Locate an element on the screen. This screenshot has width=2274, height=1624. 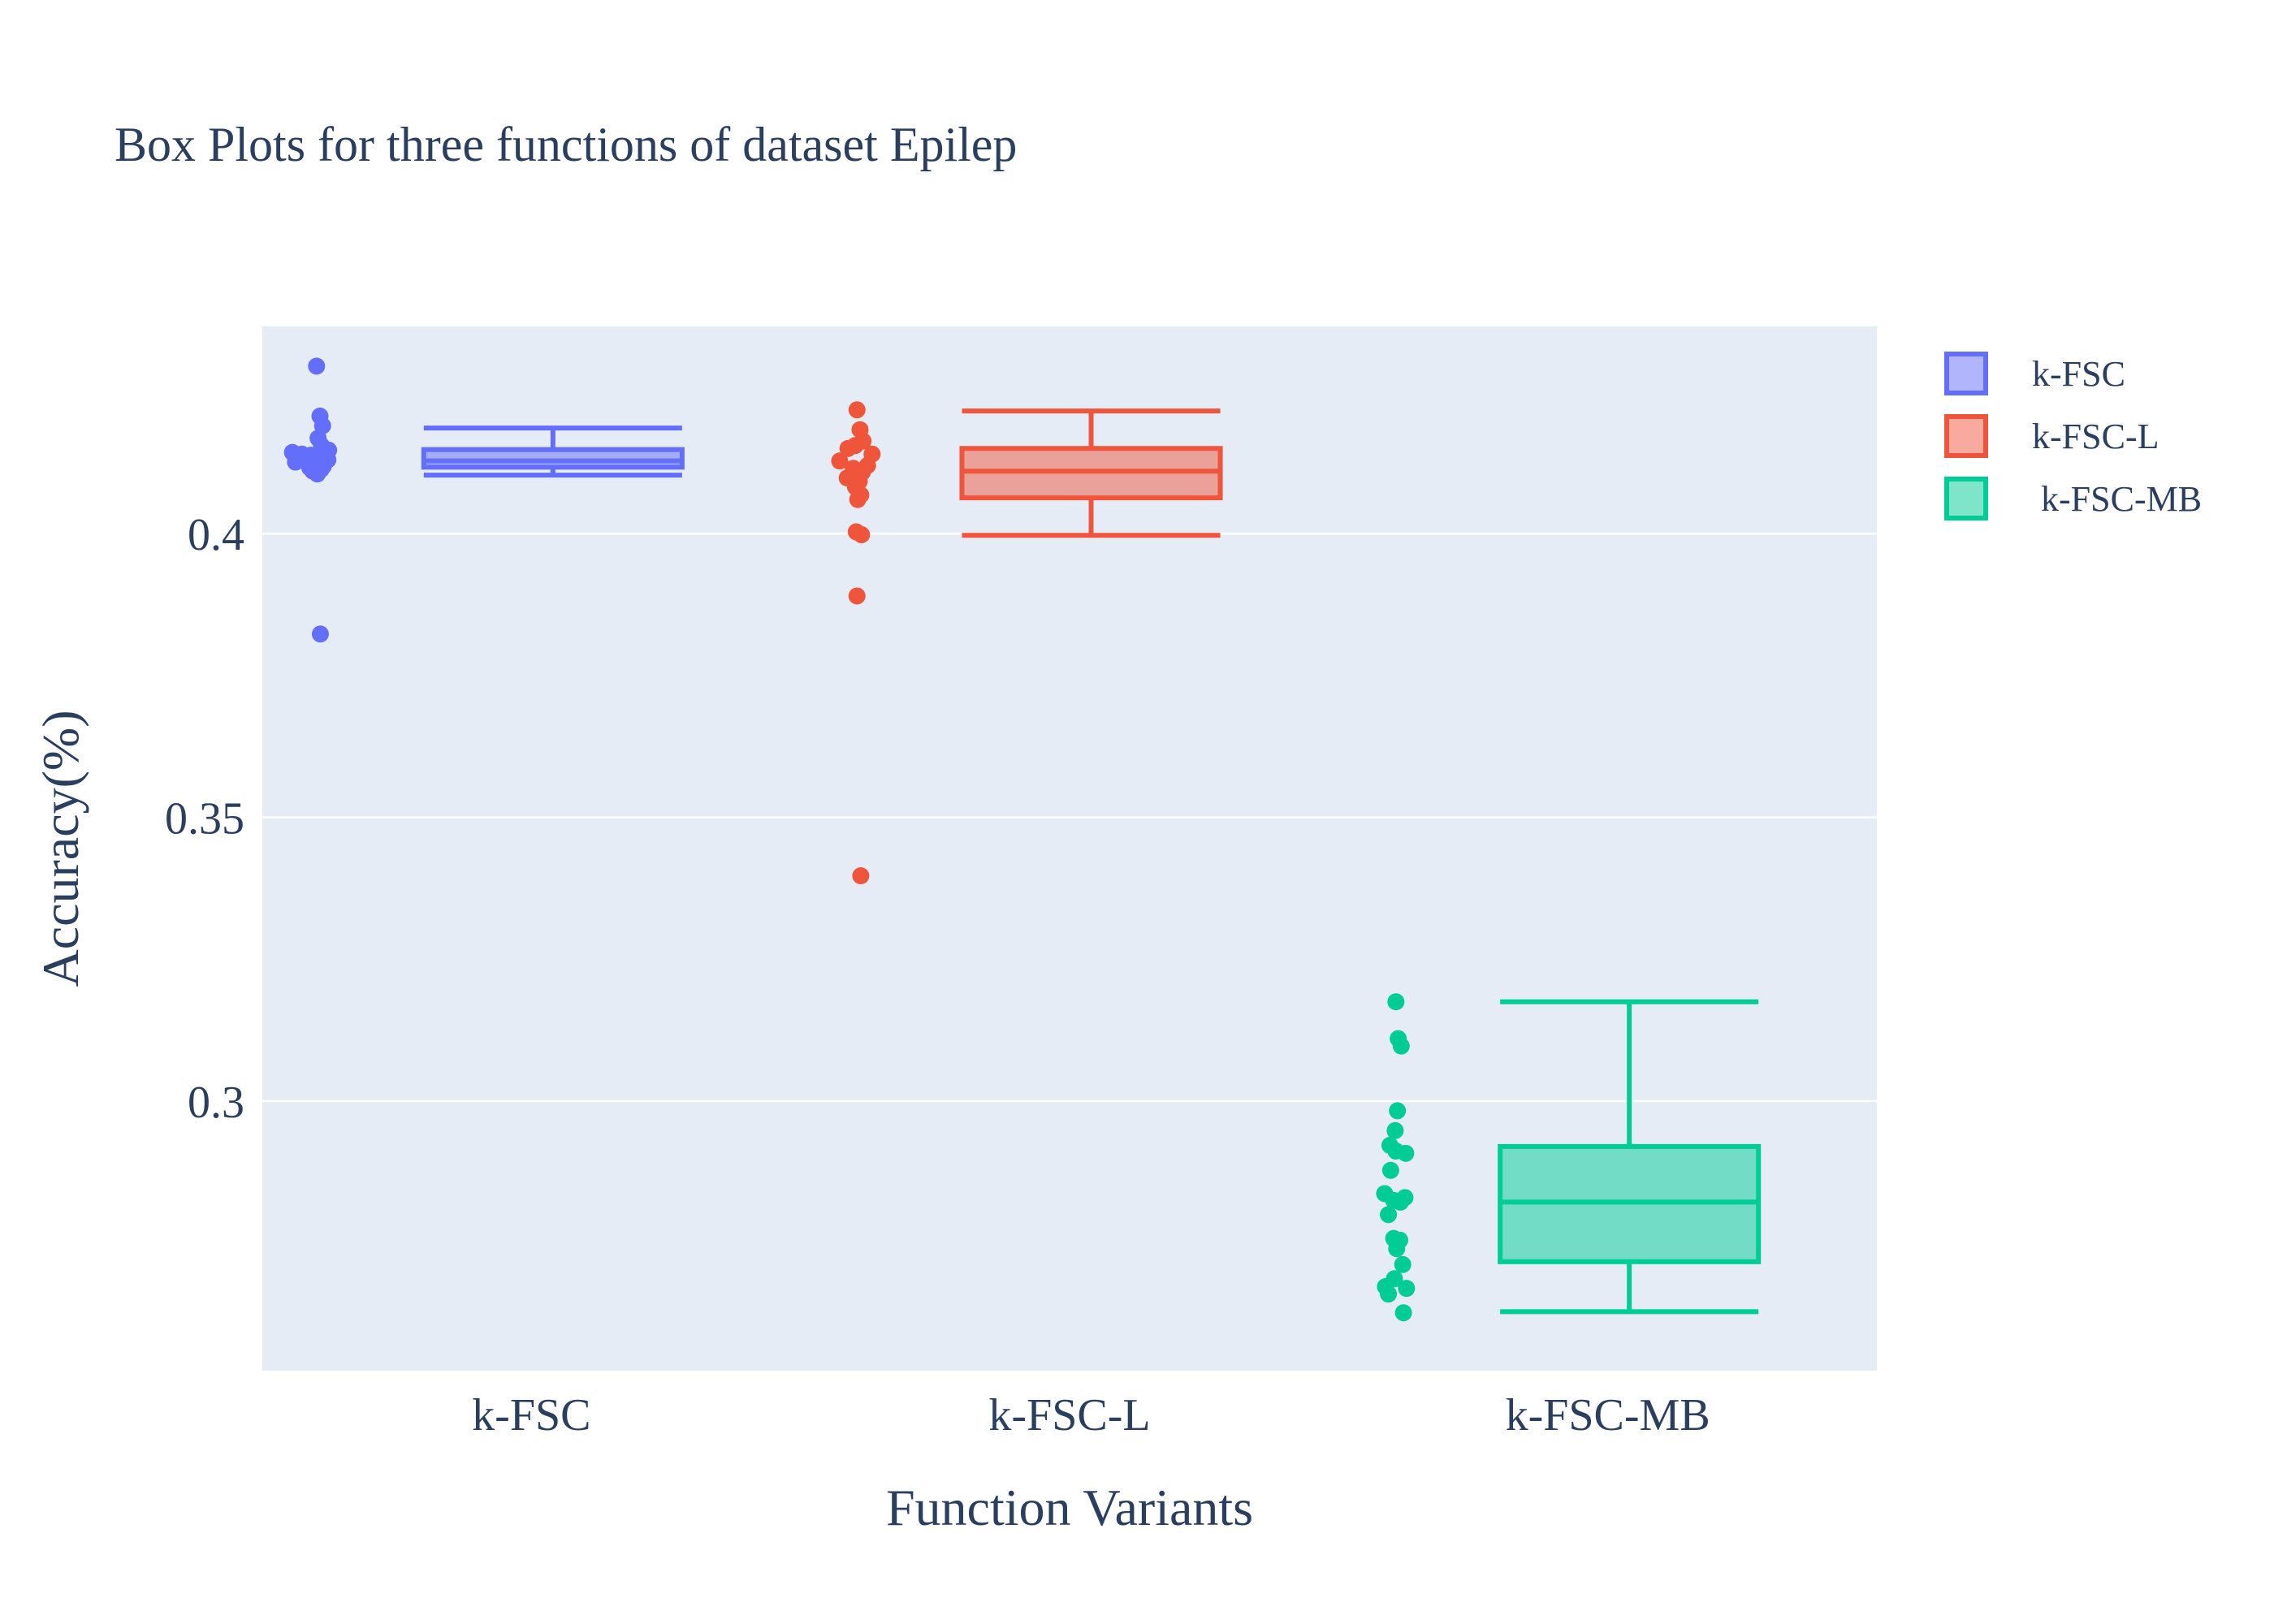
y-axis: 0.3 0.35 0.4 is located at coordinates (204, 819).